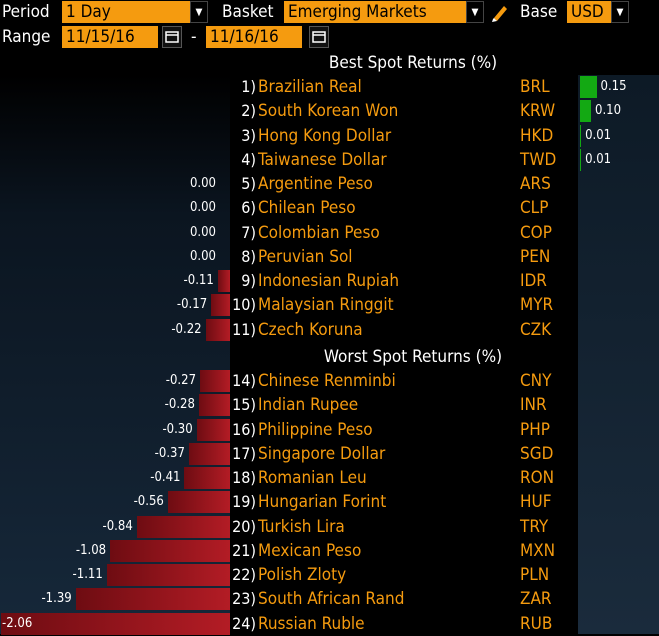  I want to click on currency-row: 3) Hong Kong Dollar HKD 0.01, so click(329, 136).